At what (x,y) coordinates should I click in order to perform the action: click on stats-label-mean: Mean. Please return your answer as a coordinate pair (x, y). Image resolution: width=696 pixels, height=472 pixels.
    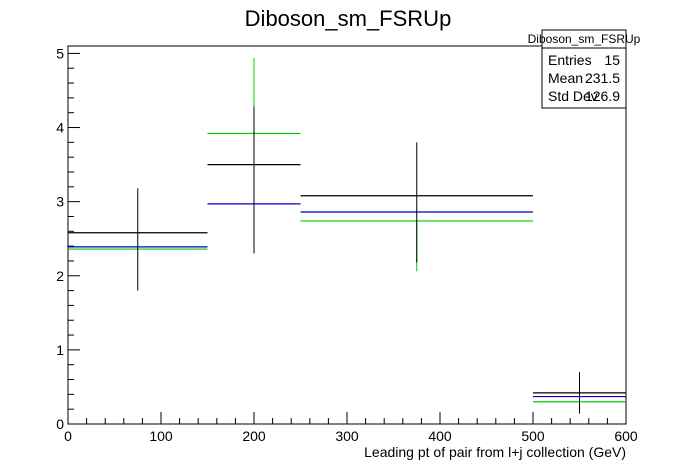
    Looking at the image, I should click on (565, 78).